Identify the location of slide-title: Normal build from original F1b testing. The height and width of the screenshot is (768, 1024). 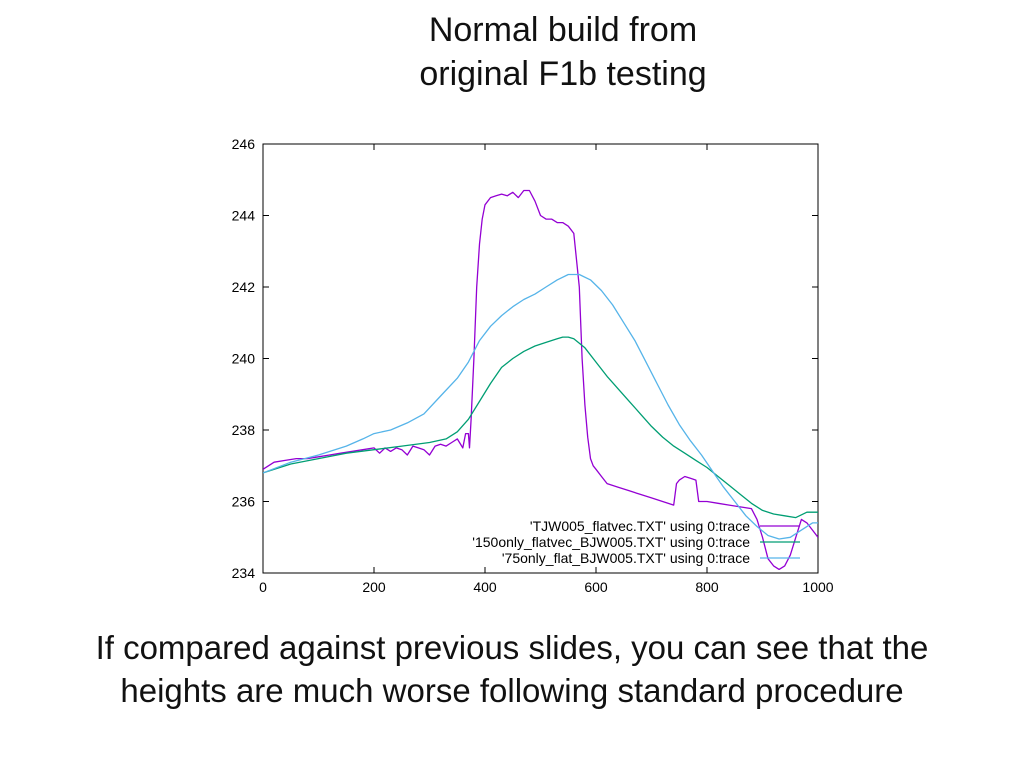
(512, 52).